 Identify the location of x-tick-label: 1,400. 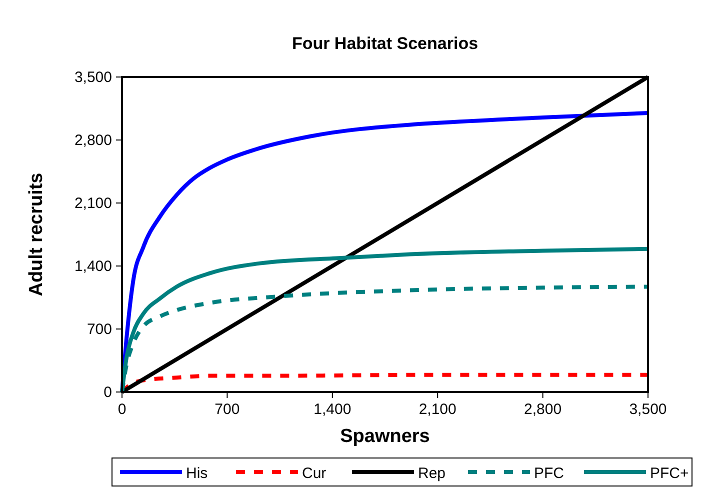
(333, 409).